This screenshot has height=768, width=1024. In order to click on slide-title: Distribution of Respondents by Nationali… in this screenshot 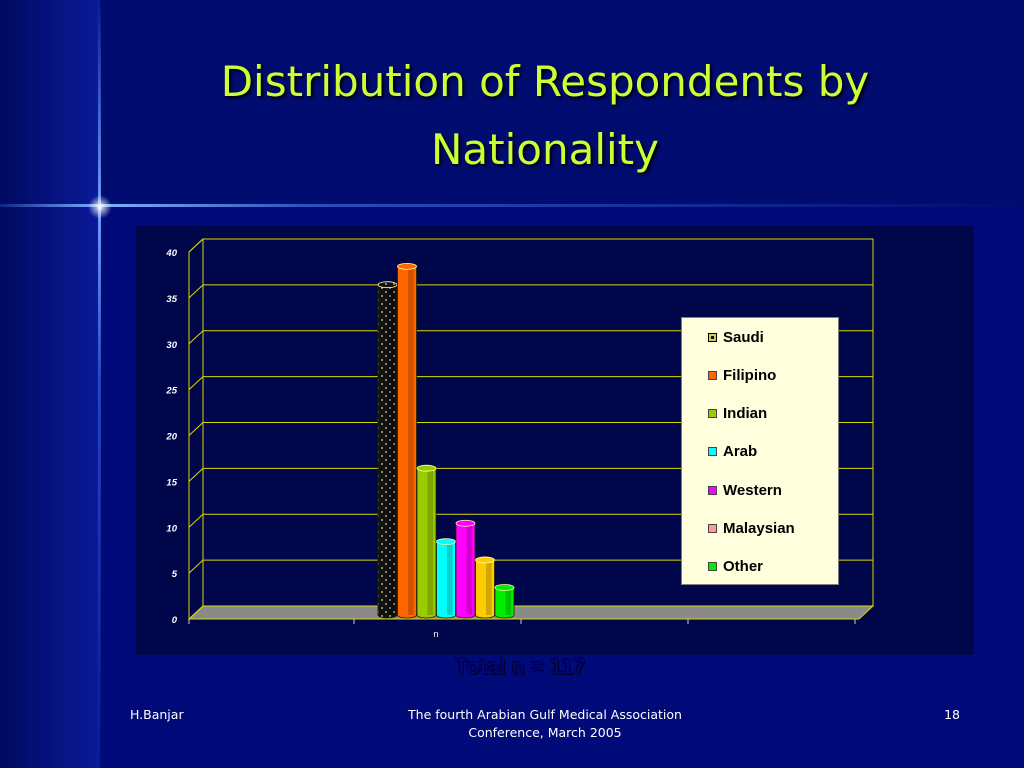, I will do `click(545, 115)`.